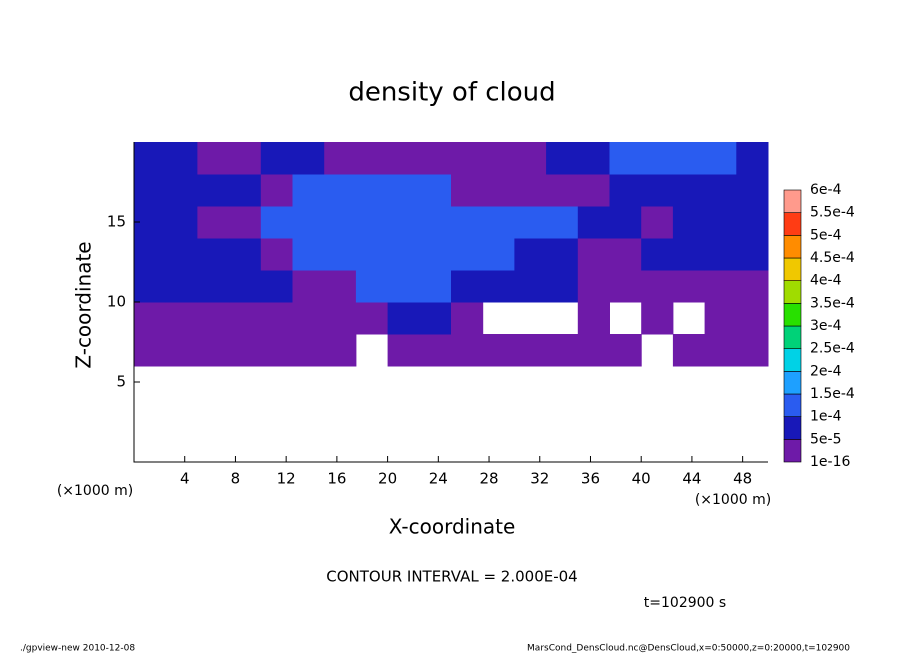 The width and height of the screenshot is (904, 654). What do you see at coordinates (826, 417) in the screenshot?
I see `colorbar-label: 1e-4` at bounding box center [826, 417].